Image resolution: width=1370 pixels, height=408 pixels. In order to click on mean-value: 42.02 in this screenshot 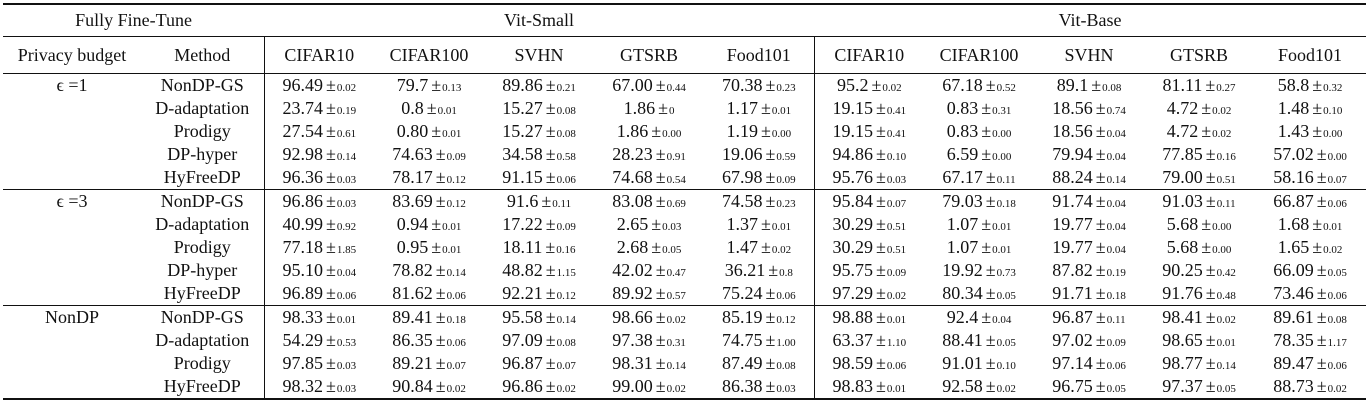, I will do `click(632, 270)`.